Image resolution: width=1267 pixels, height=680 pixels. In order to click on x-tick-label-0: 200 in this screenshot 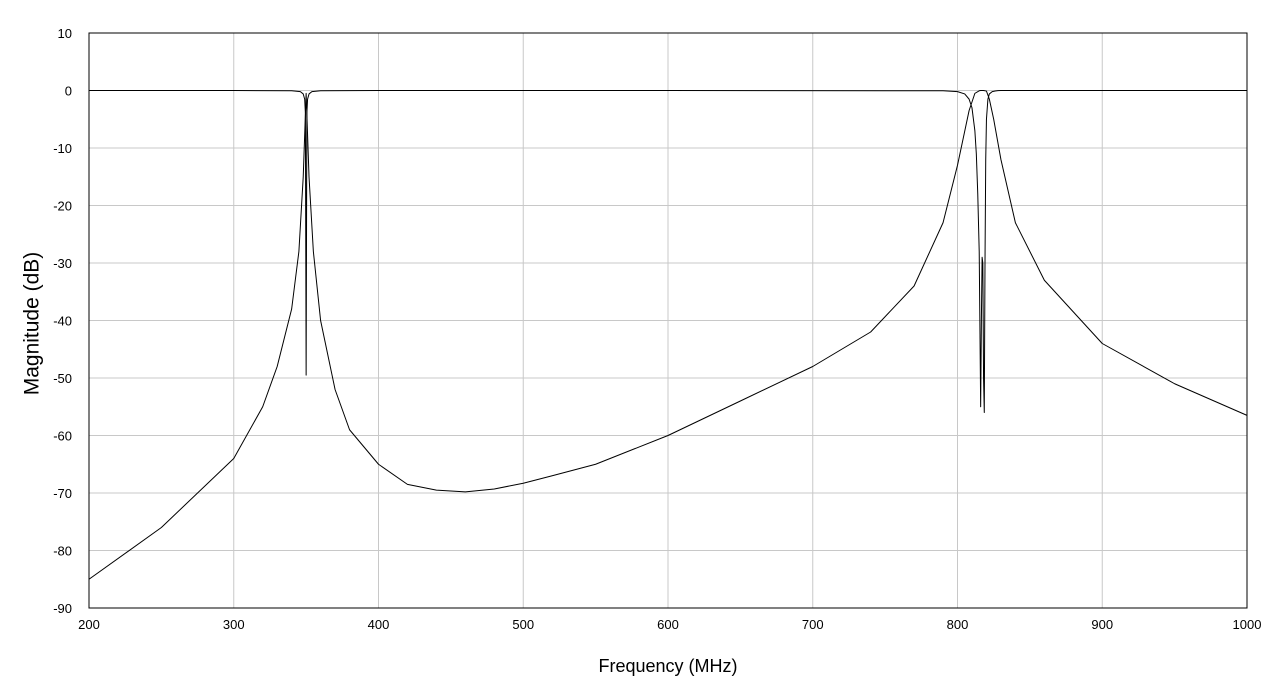, I will do `click(89, 624)`.